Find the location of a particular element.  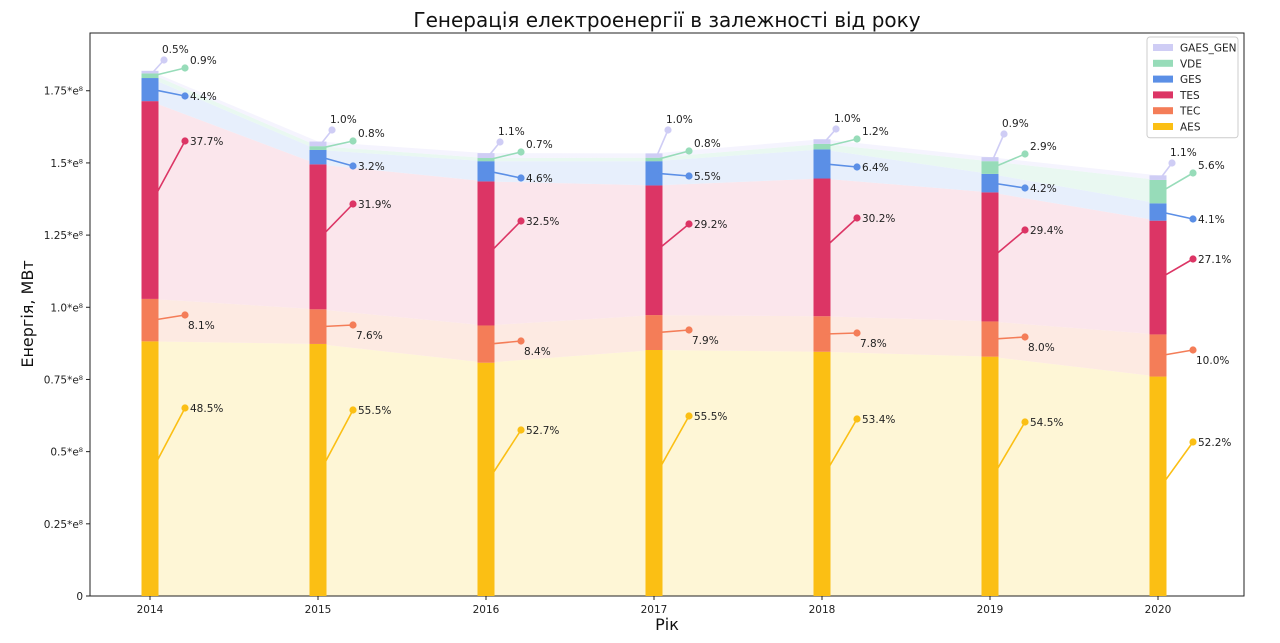

bar-gaes-gen-2019 is located at coordinates (990, 159).